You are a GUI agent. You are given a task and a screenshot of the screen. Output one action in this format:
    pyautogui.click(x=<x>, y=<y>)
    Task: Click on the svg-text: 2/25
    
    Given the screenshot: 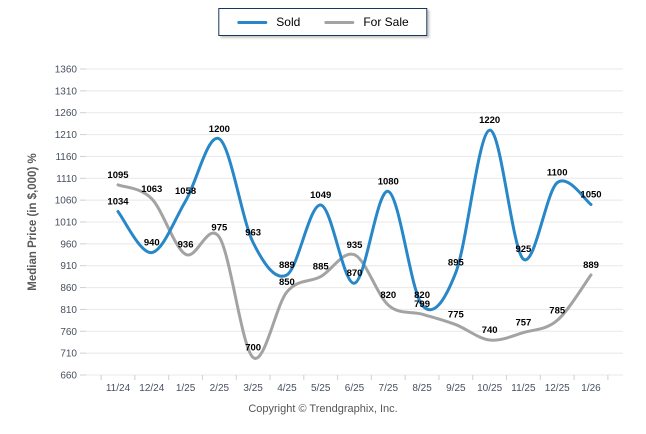 What is the action you would take?
    pyautogui.click(x=220, y=388)
    